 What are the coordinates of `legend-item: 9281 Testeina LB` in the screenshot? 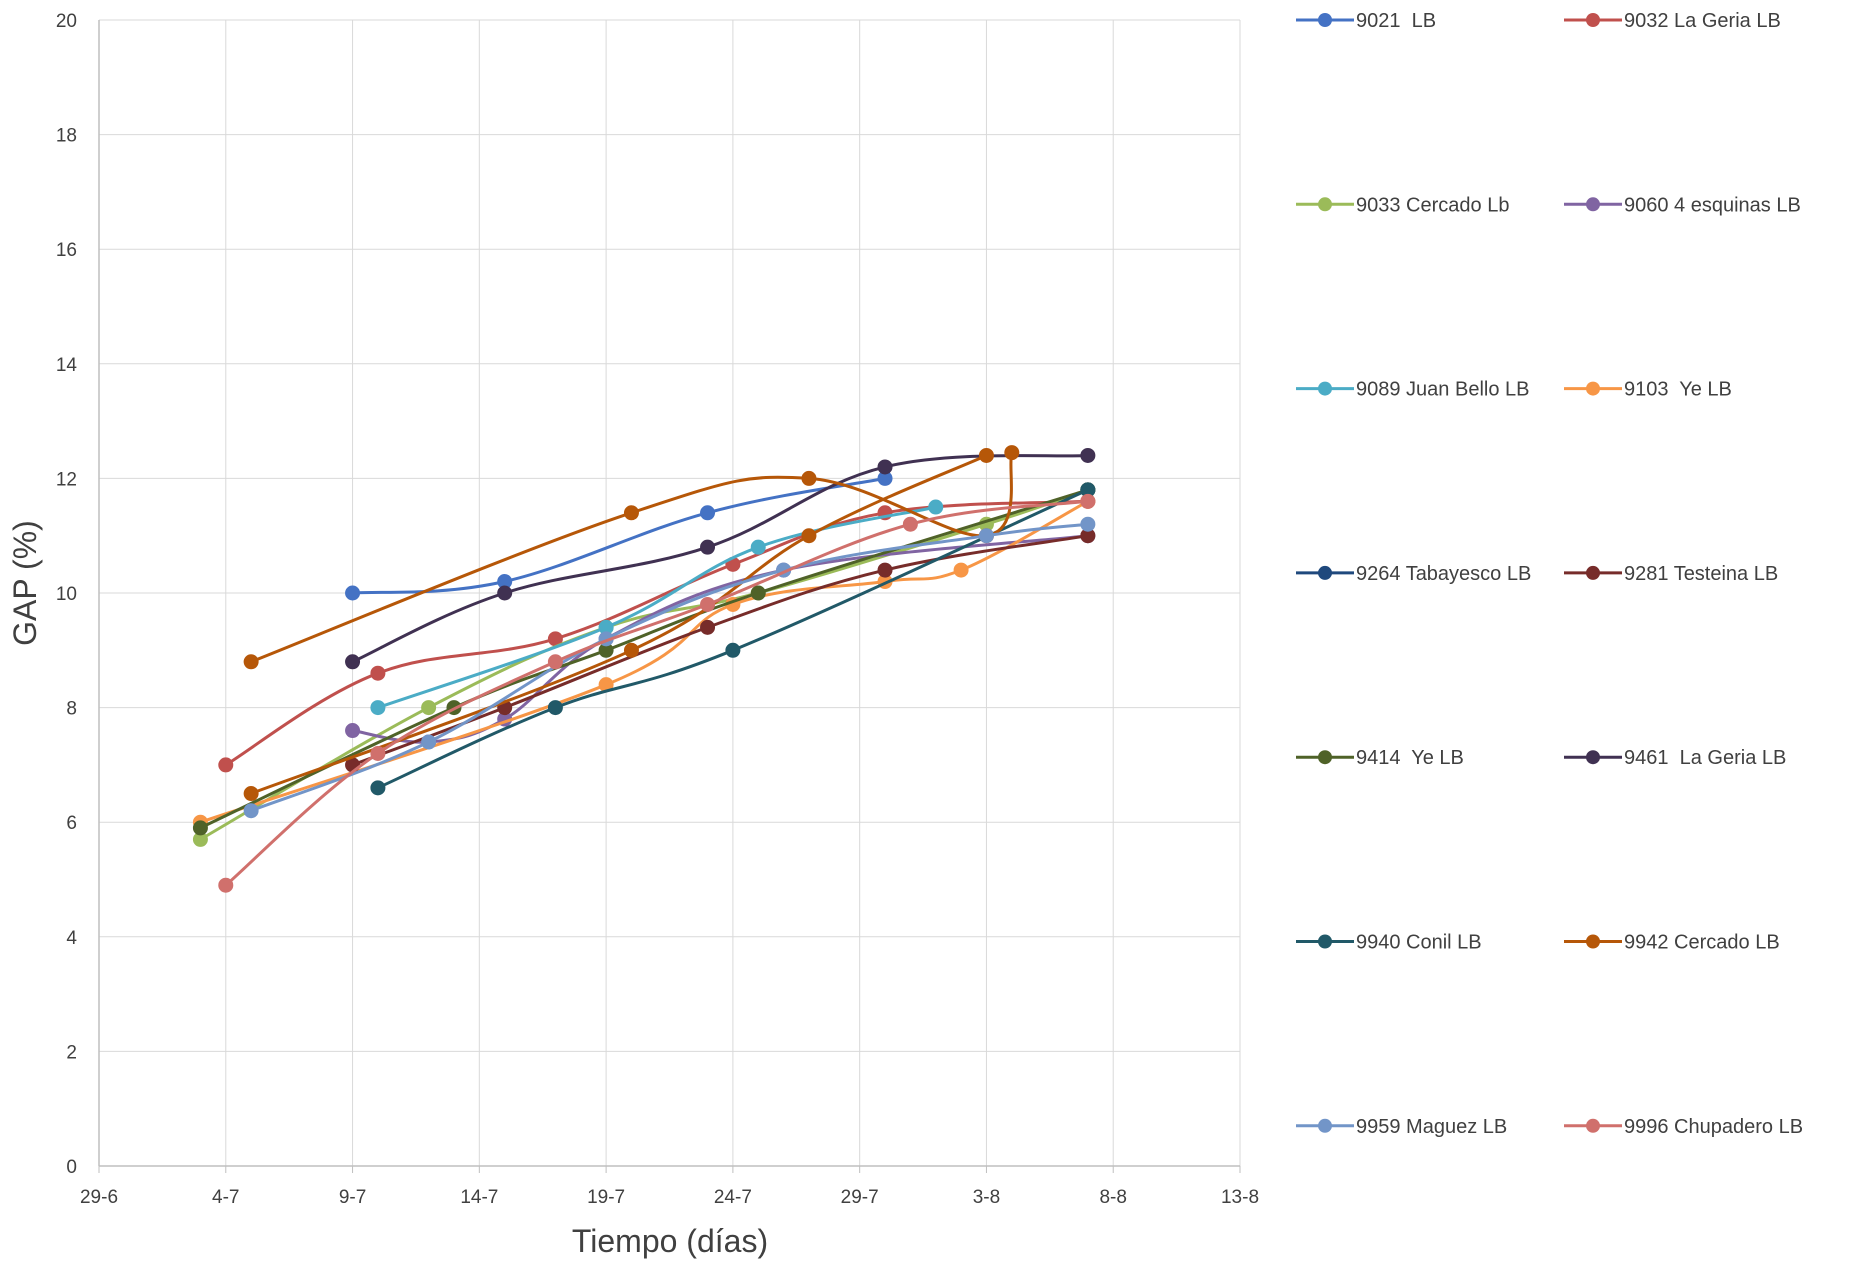 It's located at (1671, 574).